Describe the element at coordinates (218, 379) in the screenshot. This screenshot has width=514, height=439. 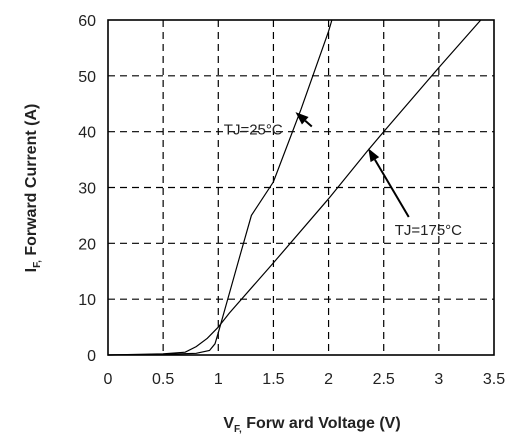
I see `x-tick-label: 1` at that location.